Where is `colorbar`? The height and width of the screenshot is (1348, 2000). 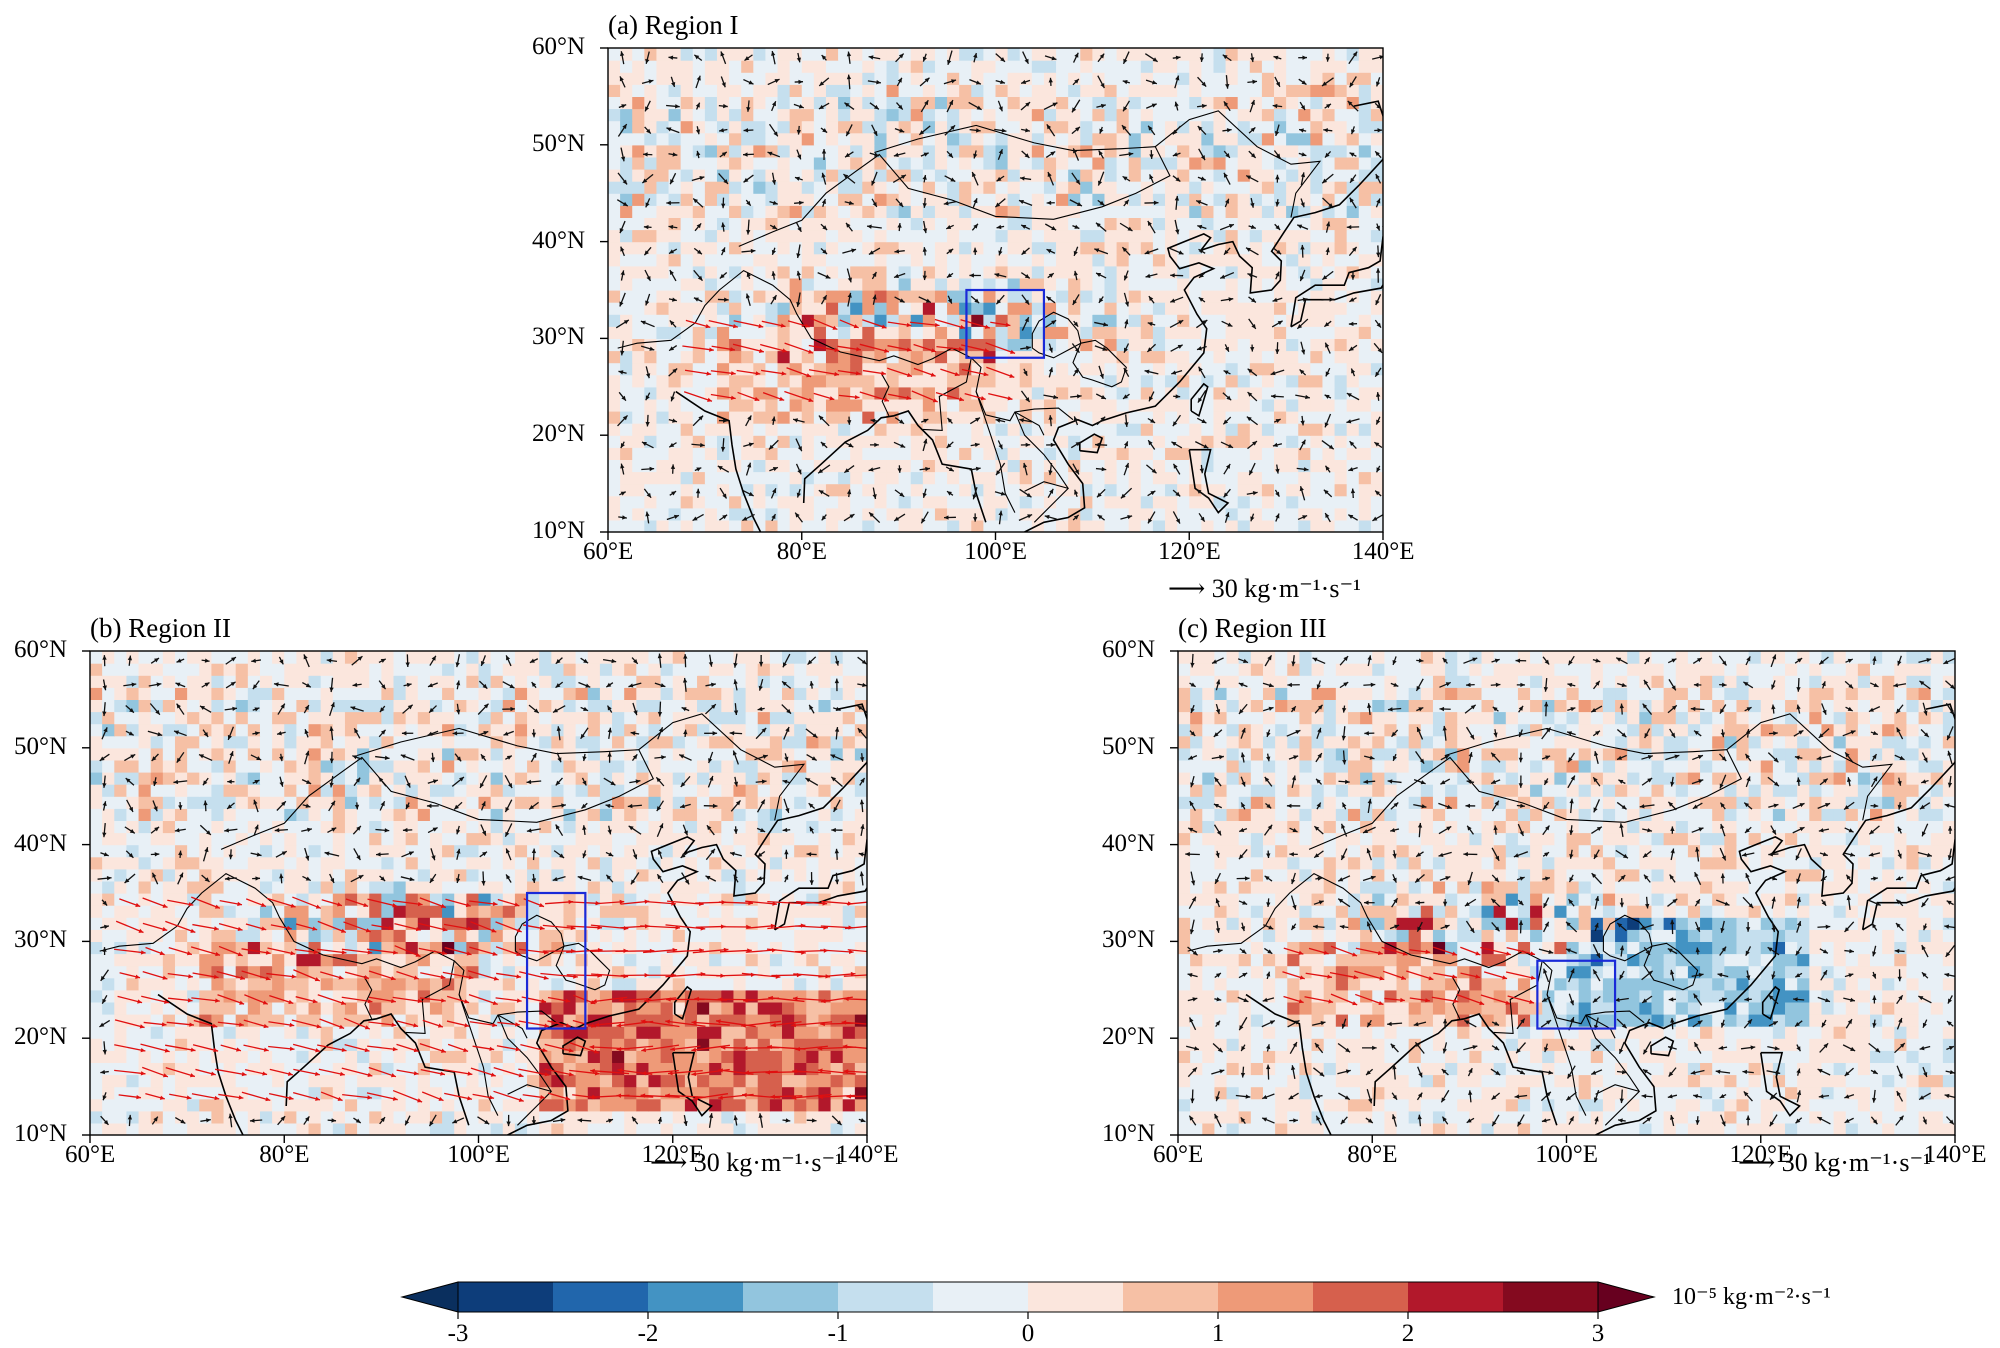 colorbar is located at coordinates (1028, 1300).